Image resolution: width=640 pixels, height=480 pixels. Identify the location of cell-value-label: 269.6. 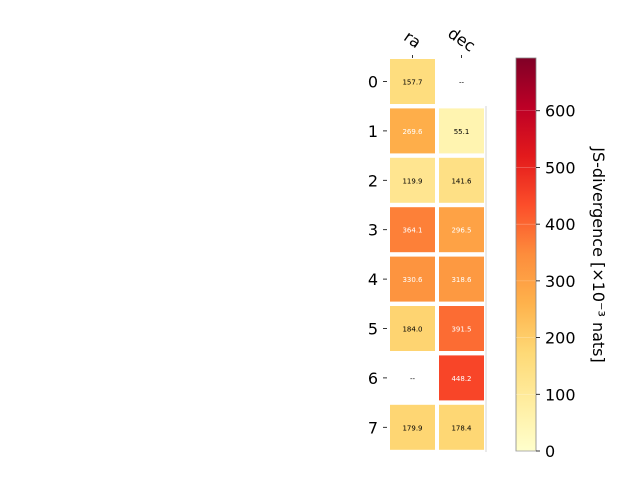
(412, 132).